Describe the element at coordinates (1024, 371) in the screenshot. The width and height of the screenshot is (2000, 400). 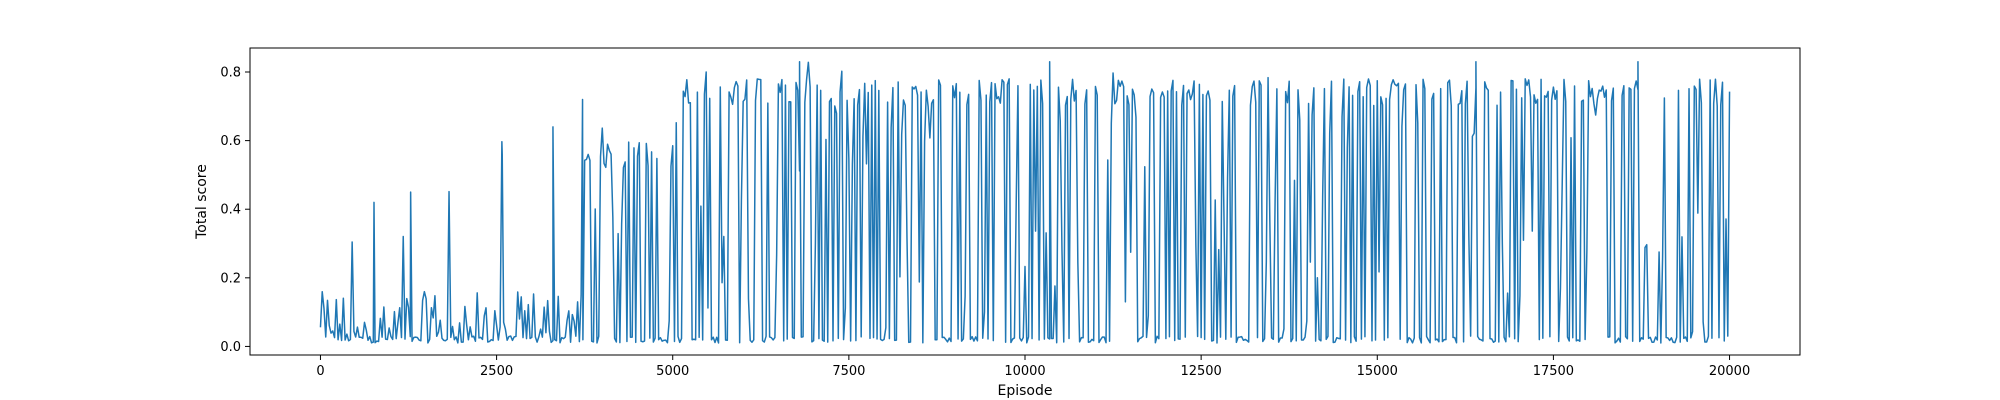
I see `x-tick-label: 10000` at that location.